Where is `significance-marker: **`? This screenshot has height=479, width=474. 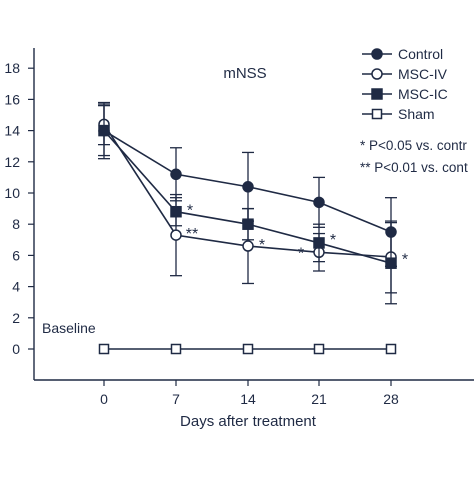
significance-marker: ** is located at coordinates (192, 234).